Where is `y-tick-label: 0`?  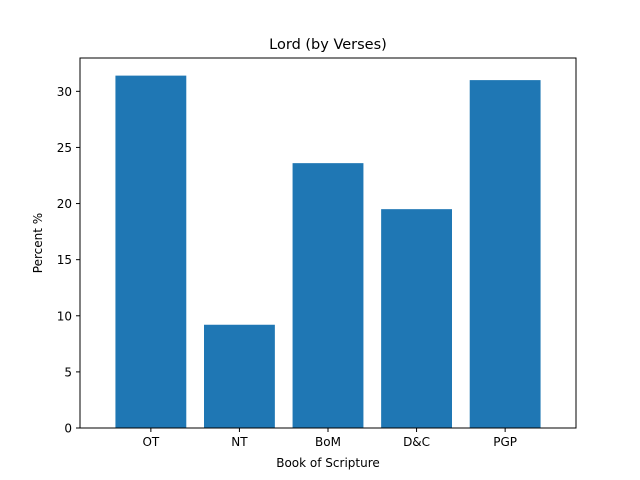 y-tick-label: 0 is located at coordinates (68, 429).